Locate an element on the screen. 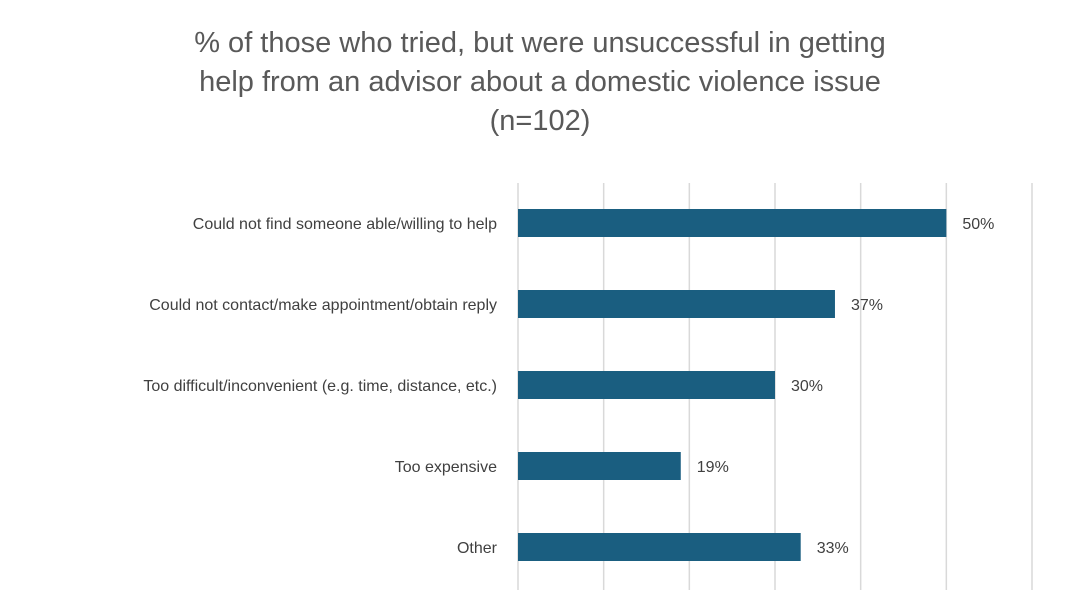 The height and width of the screenshot is (608, 1080). chart-title-line-3: (n=102) is located at coordinates (540, 121).